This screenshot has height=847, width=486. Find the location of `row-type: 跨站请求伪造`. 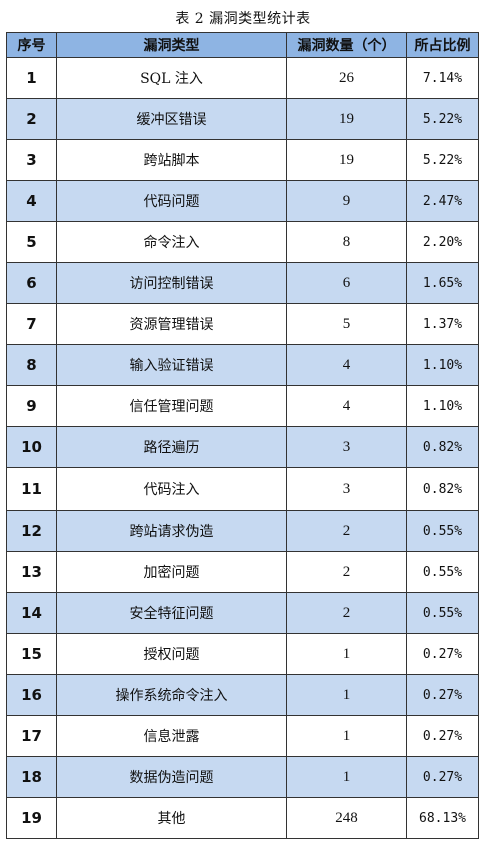

row-type: 跨站请求伪造 is located at coordinates (171, 531).